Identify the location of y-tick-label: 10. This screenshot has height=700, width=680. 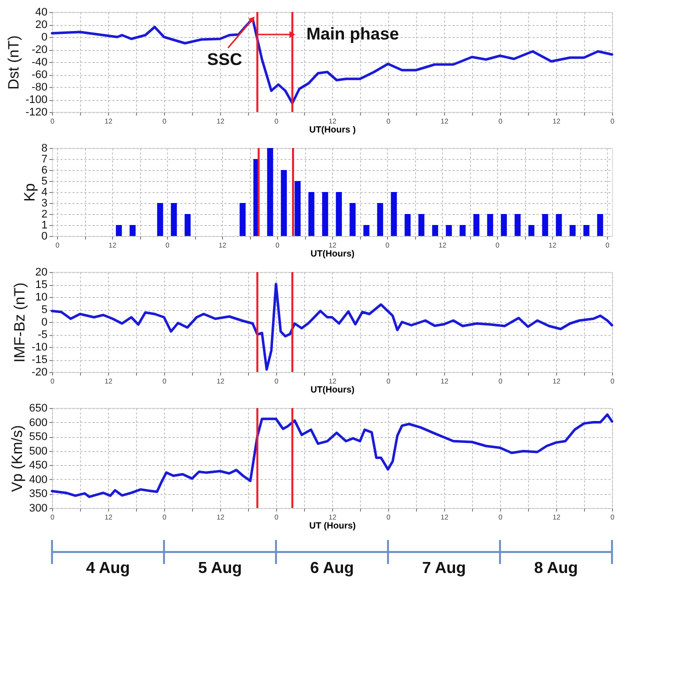
(41, 298).